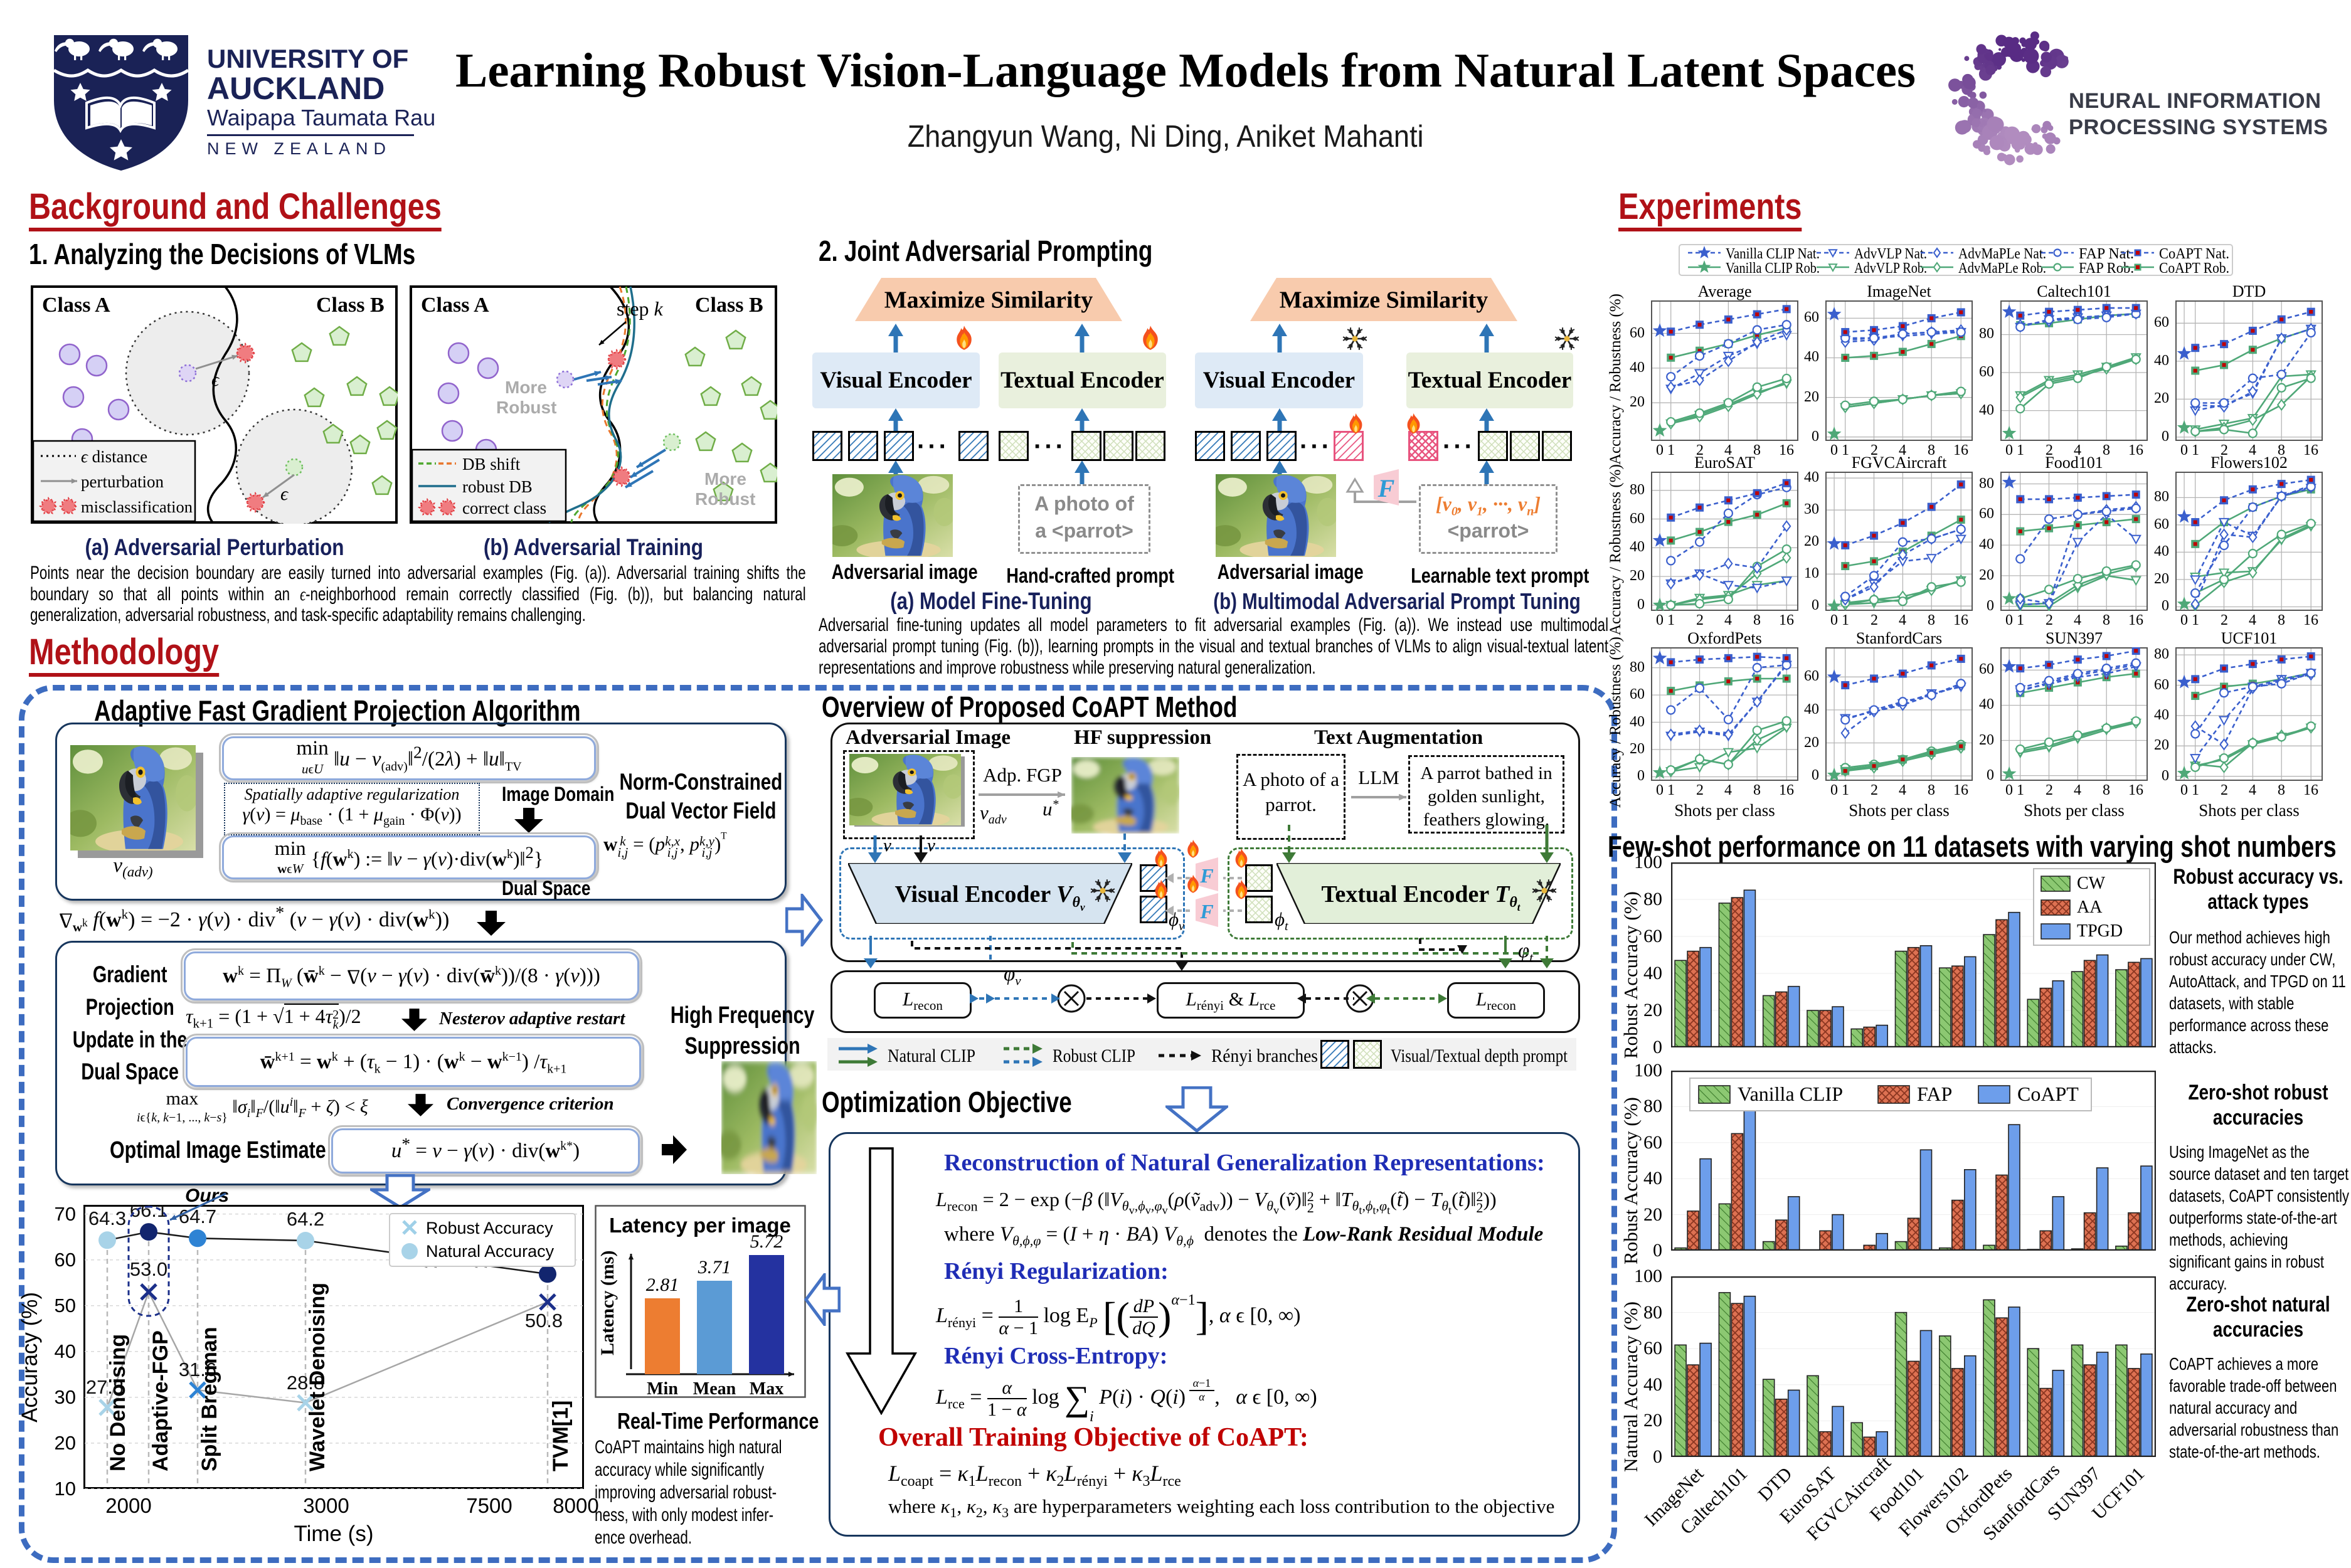 This screenshot has width=2351, height=1568. I want to click on svg-text: Split Bregman, so click(209, 1399).